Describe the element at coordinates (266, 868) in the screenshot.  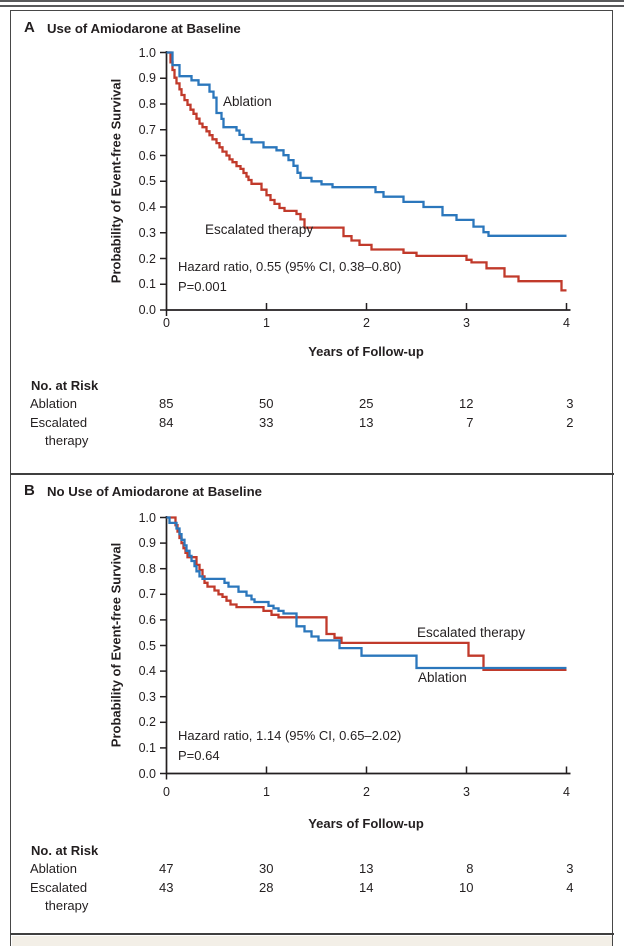
I see `risk-count: 30` at that location.